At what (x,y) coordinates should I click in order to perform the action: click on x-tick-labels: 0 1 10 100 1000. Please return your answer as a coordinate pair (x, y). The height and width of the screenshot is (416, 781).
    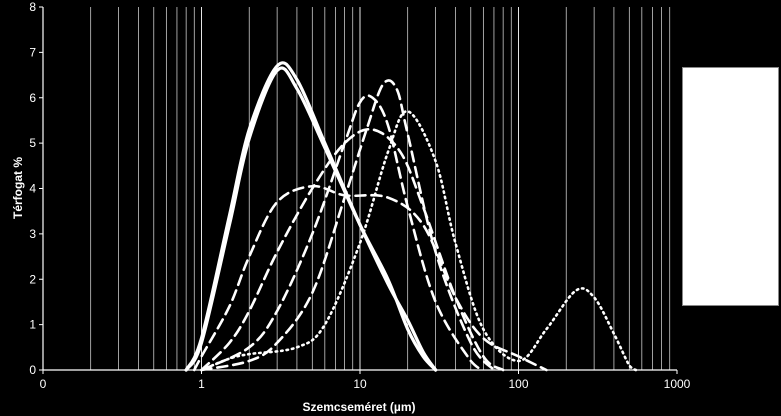
    Looking at the image, I should click on (365, 380).